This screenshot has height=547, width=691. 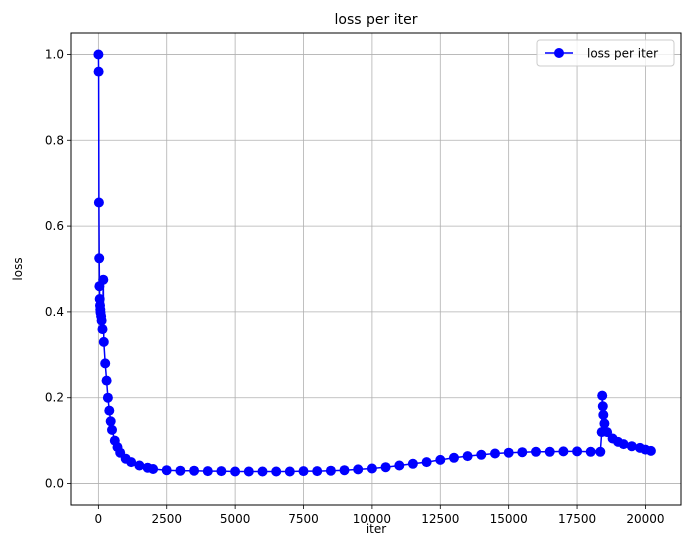 What do you see at coordinates (166, 519) in the screenshot?
I see `x-tick-label: 2500` at bounding box center [166, 519].